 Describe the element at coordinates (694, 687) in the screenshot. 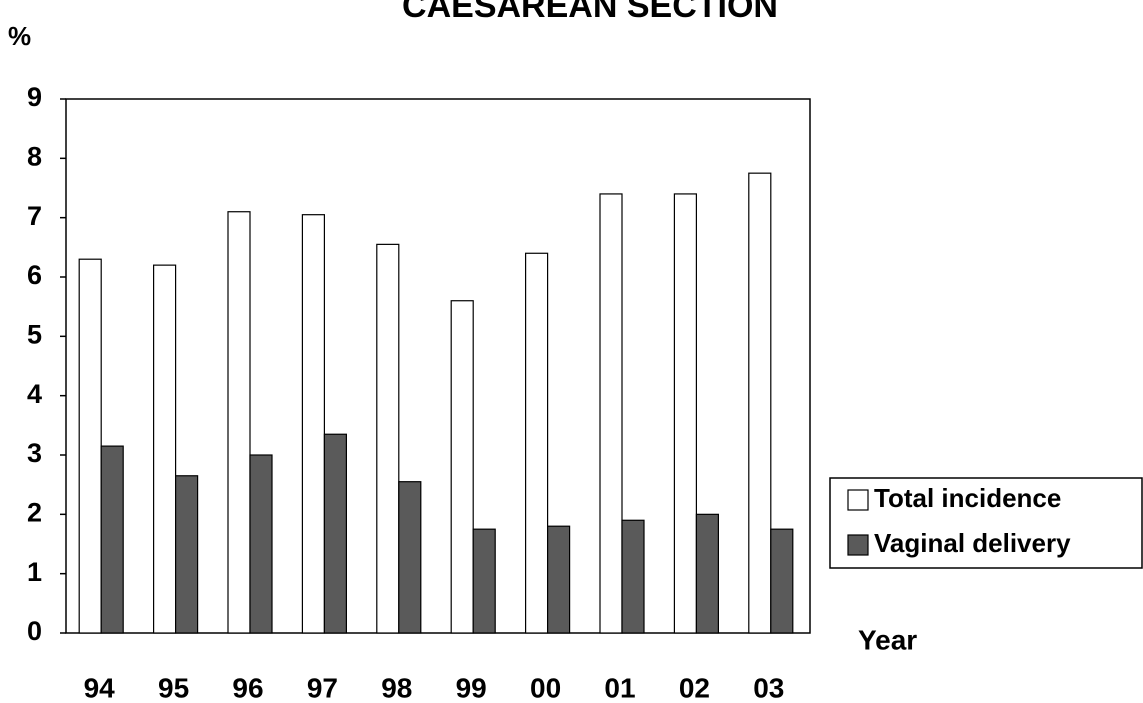

I see `x-tick-label: 02` at that location.